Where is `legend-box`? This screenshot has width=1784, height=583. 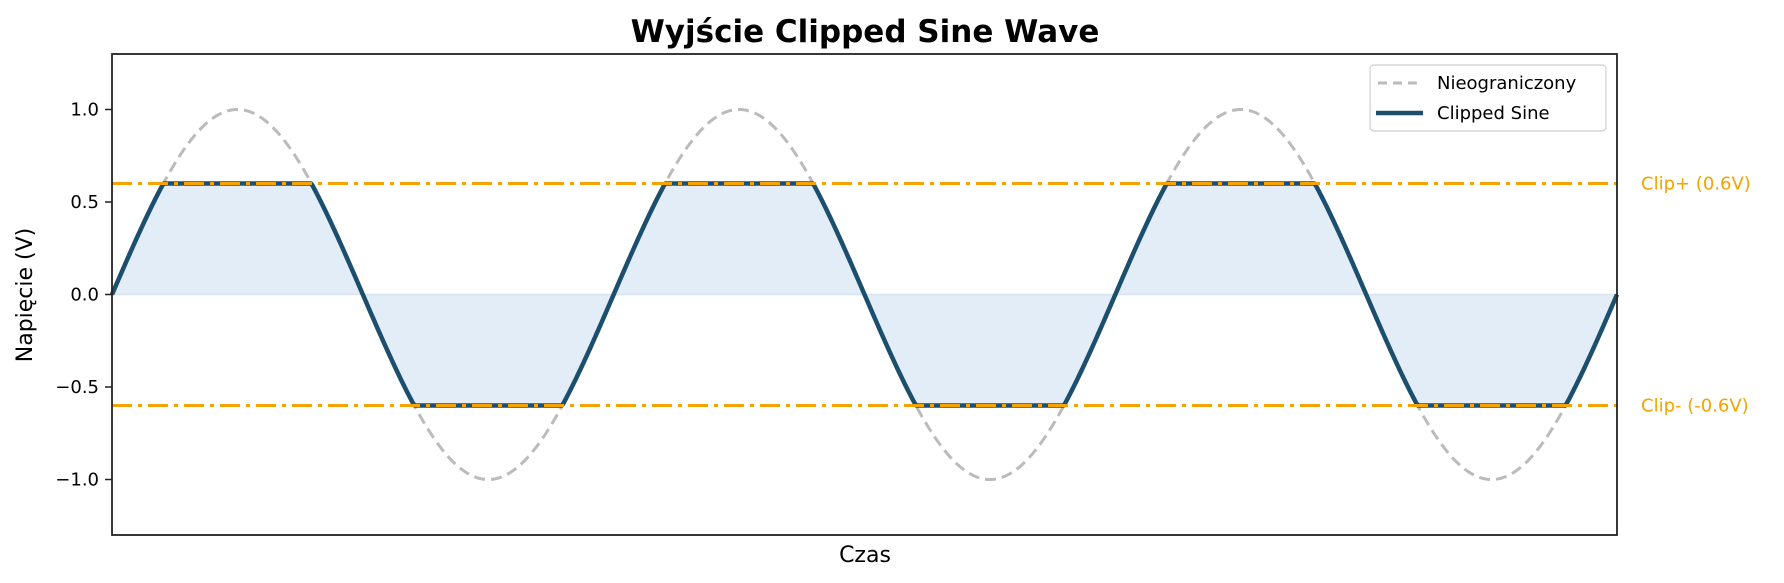
legend-box is located at coordinates (1488, 98).